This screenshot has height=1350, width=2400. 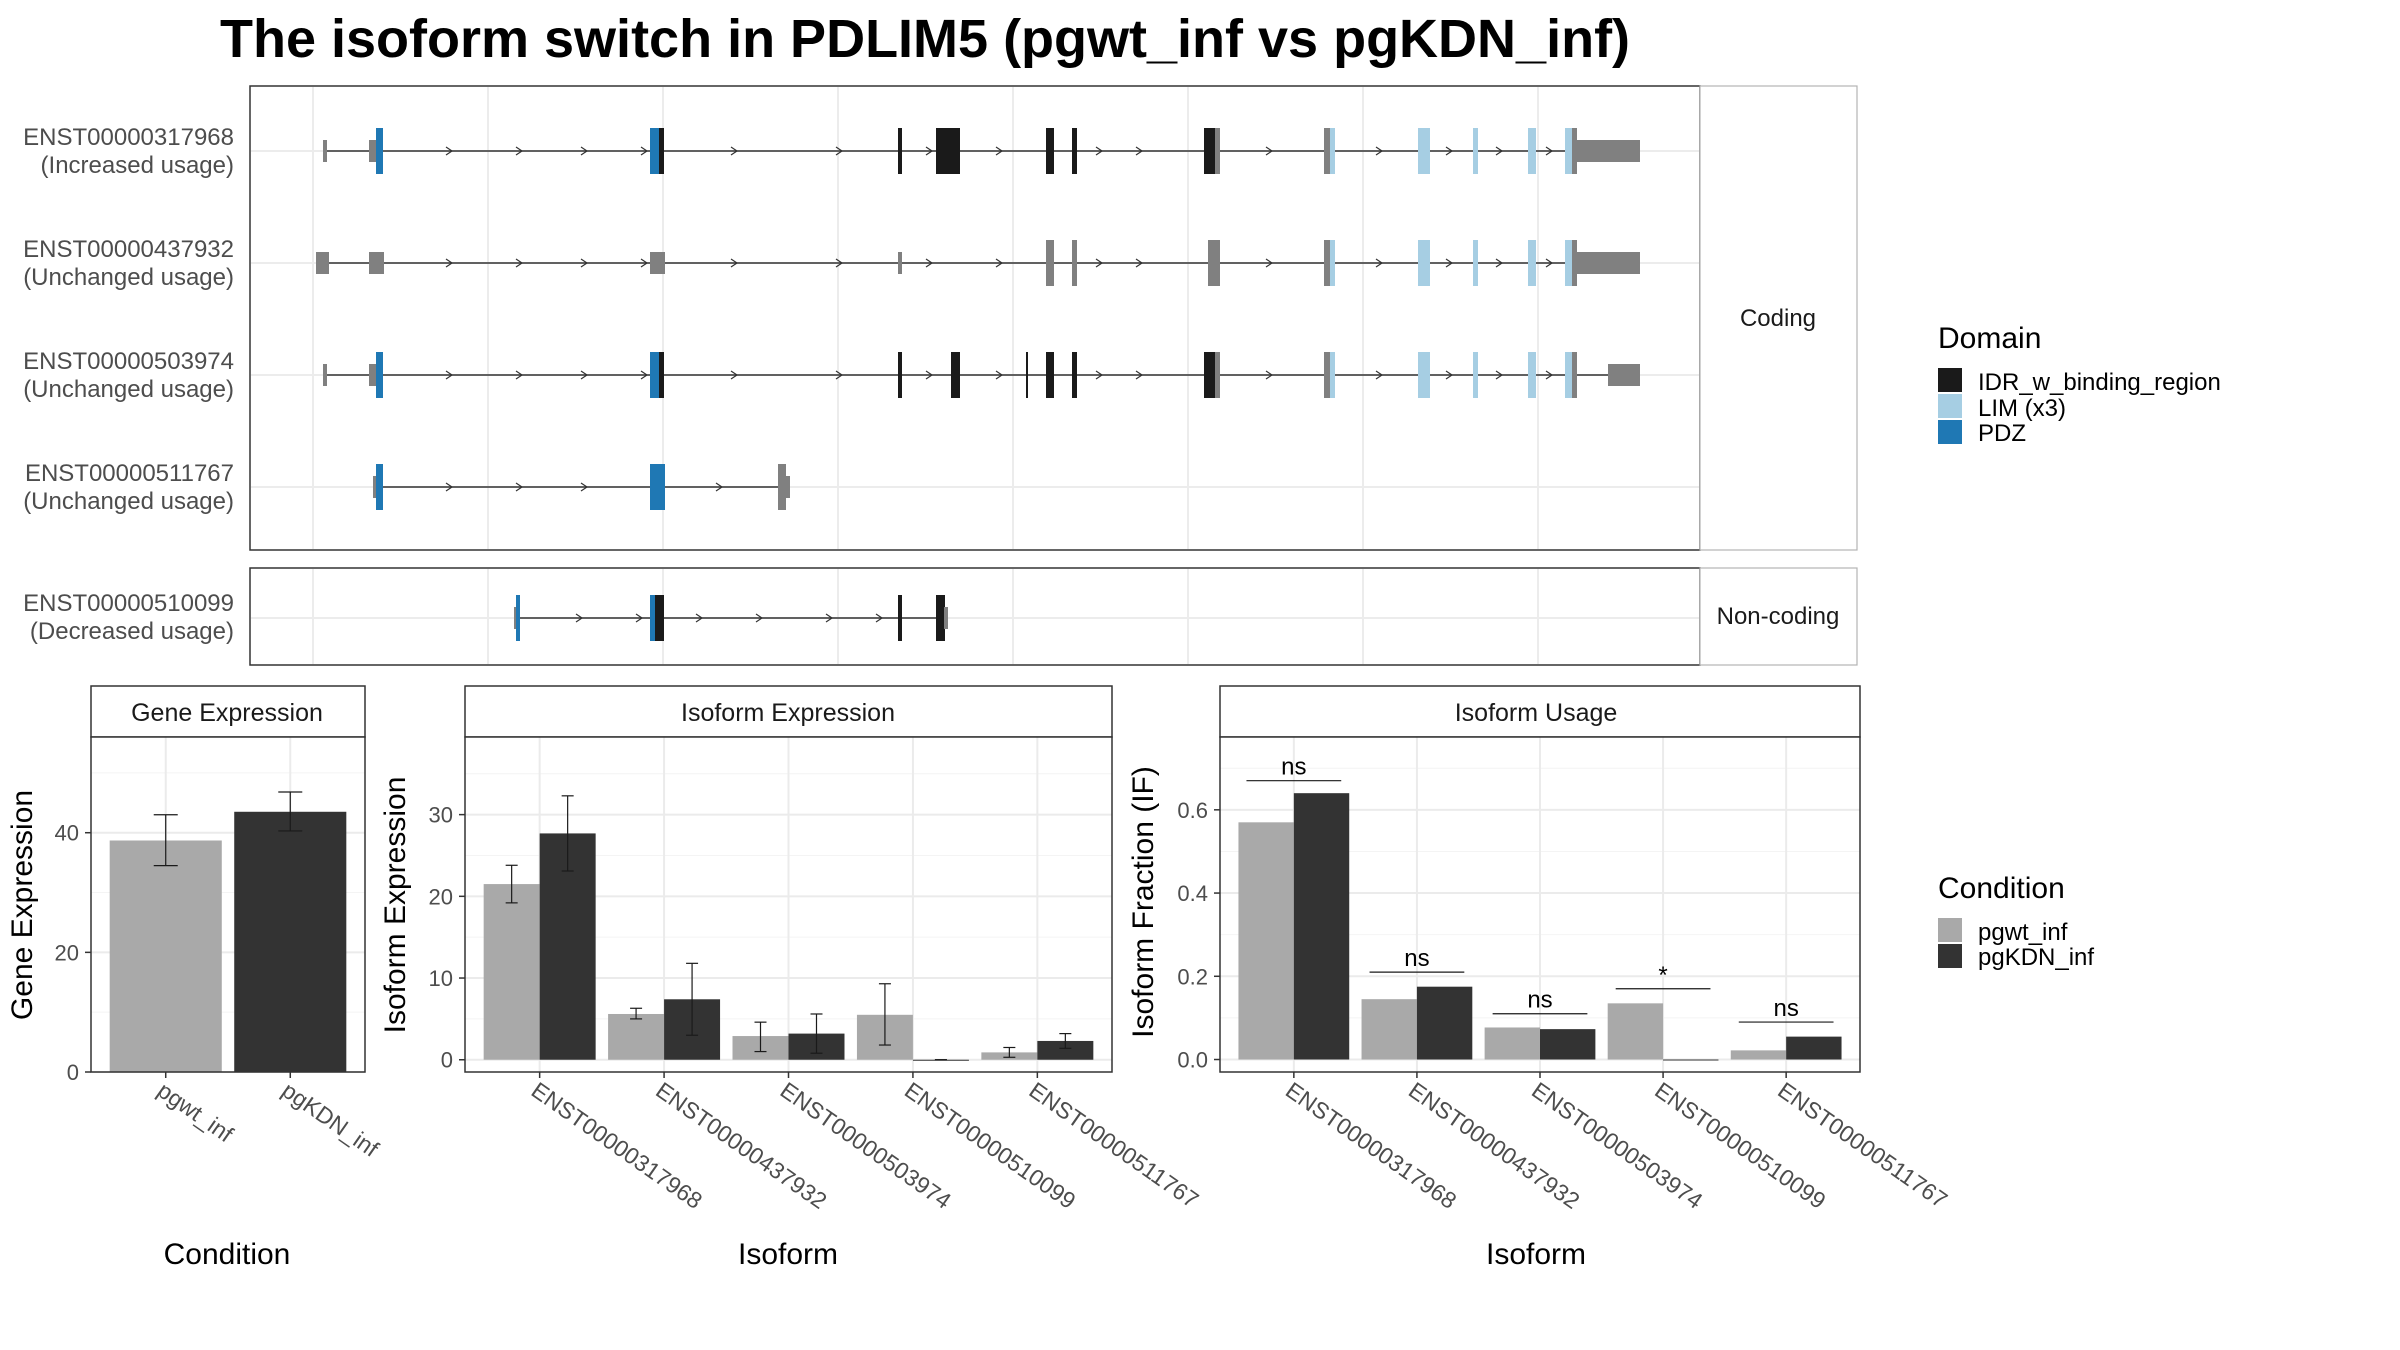 What do you see at coordinates (441, 815) in the screenshot?
I see `y-tick-label: 30` at bounding box center [441, 815].